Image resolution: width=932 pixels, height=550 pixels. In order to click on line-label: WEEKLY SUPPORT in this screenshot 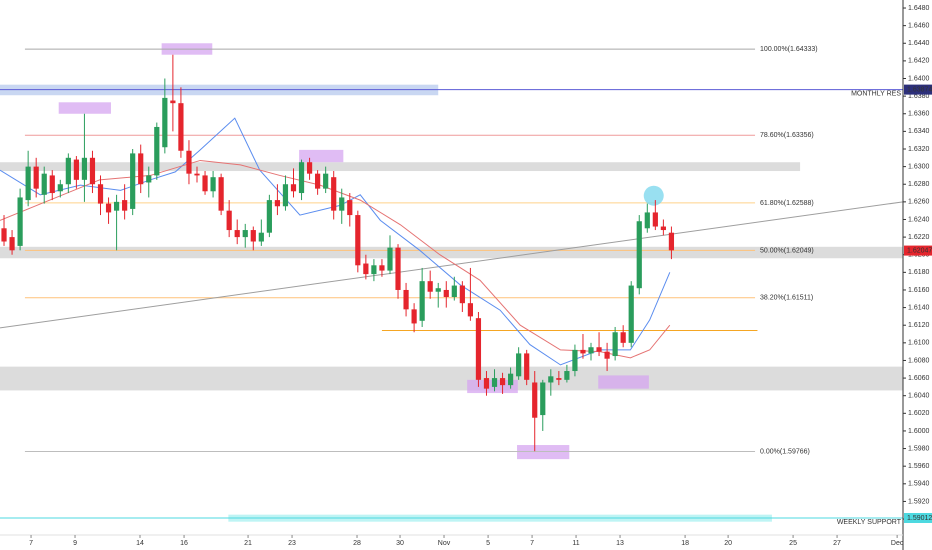, I will do `click(869, 522)`.